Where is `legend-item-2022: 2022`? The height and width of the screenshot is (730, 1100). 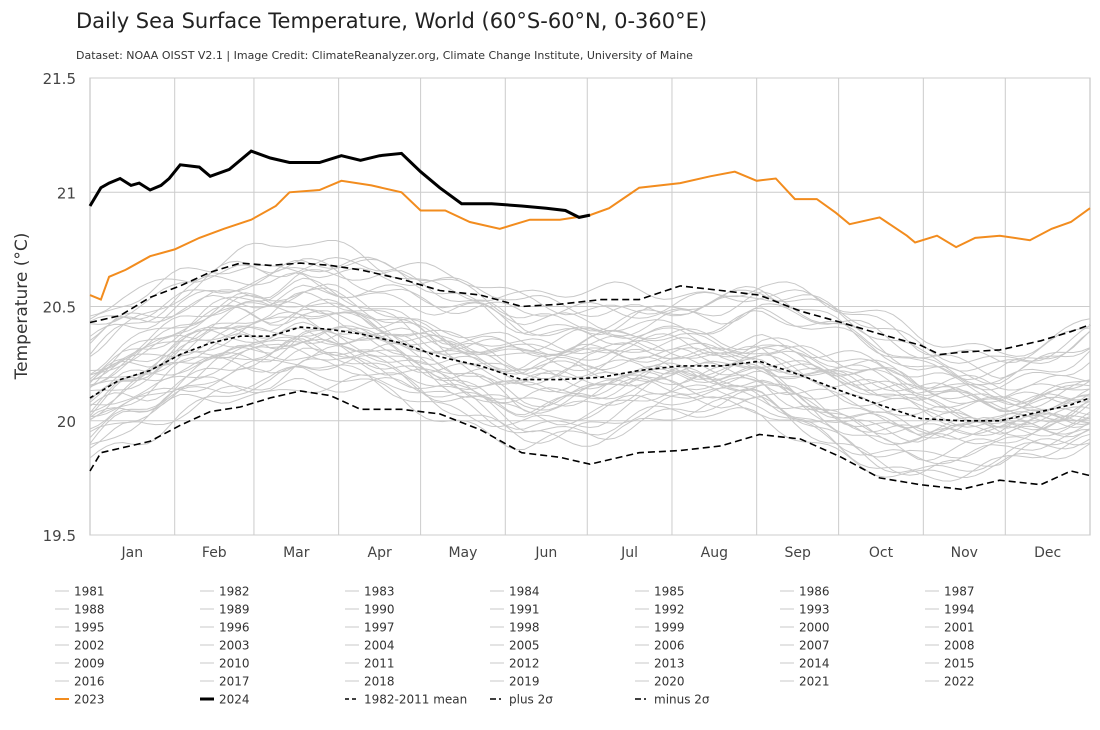
legend-item-2022: 2022 is located at coordinates (950, 682).